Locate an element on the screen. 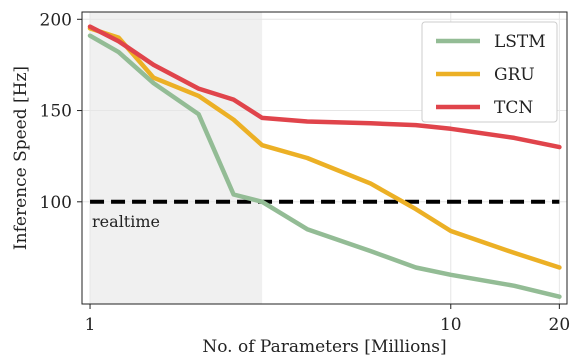 This screenshot has width=577, height=358. legend-label-tcn: TCN is located at coordinates (513, 108).